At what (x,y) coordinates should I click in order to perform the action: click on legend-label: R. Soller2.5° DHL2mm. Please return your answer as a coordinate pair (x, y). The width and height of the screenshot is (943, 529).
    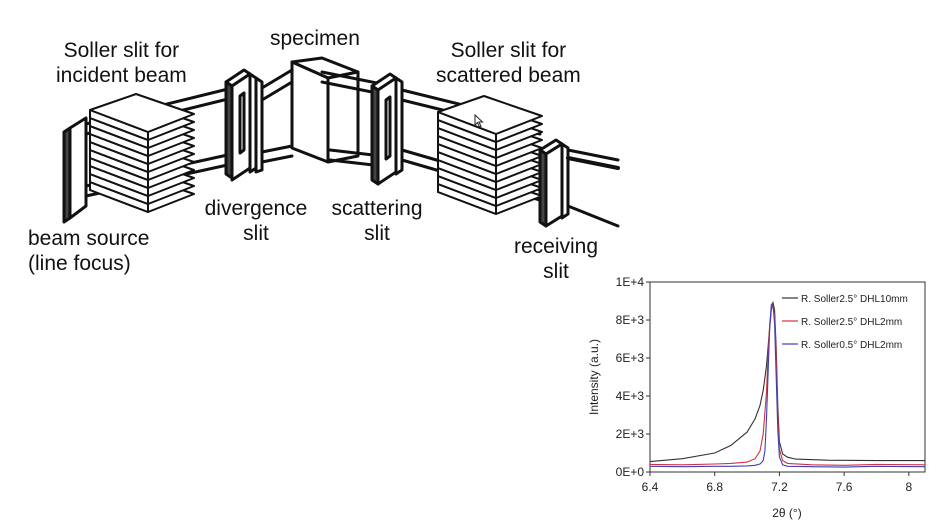
    Looking at the image, I should click on (851, 322).